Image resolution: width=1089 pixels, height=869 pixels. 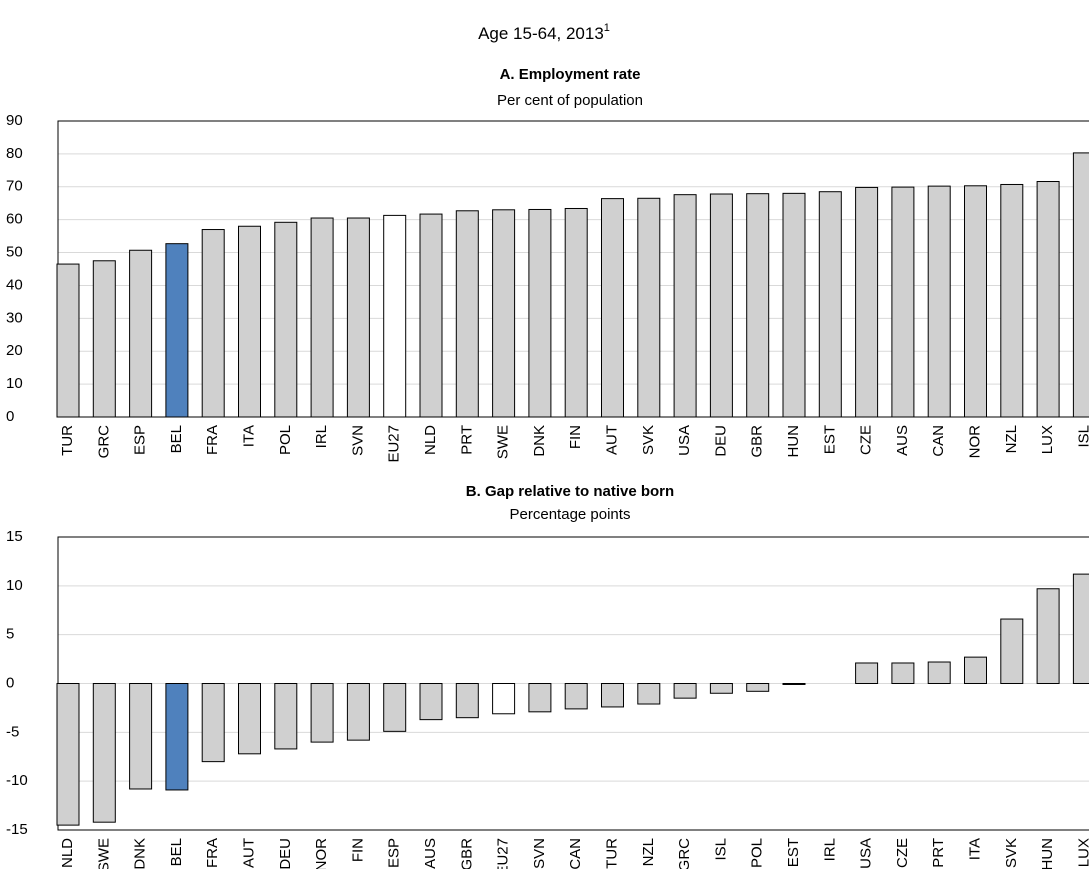 I want to click on y-tick-label: 80, so click(x=14, y=153).